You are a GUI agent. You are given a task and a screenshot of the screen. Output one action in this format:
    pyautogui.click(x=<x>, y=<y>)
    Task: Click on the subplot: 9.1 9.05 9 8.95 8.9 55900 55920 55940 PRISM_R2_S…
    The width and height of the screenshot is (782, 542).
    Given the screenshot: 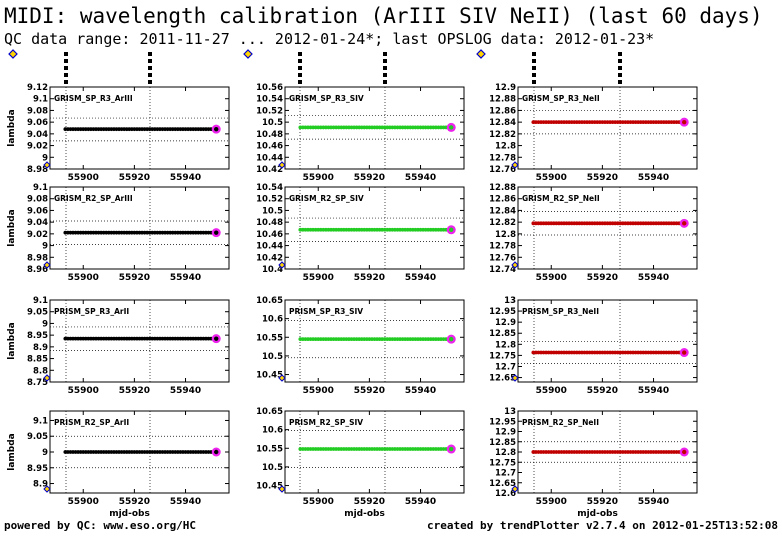 What is the action you would take?
    pyautogui.click(x=118, y=464)
    